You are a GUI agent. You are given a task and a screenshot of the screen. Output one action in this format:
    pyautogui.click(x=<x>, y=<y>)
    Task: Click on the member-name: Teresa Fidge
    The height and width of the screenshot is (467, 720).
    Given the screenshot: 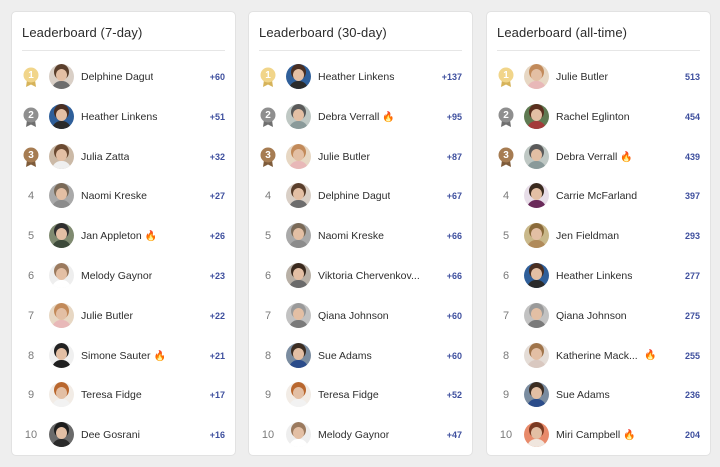 What is the action you would take?
    pyautogui.click(x=111, y=395)
    